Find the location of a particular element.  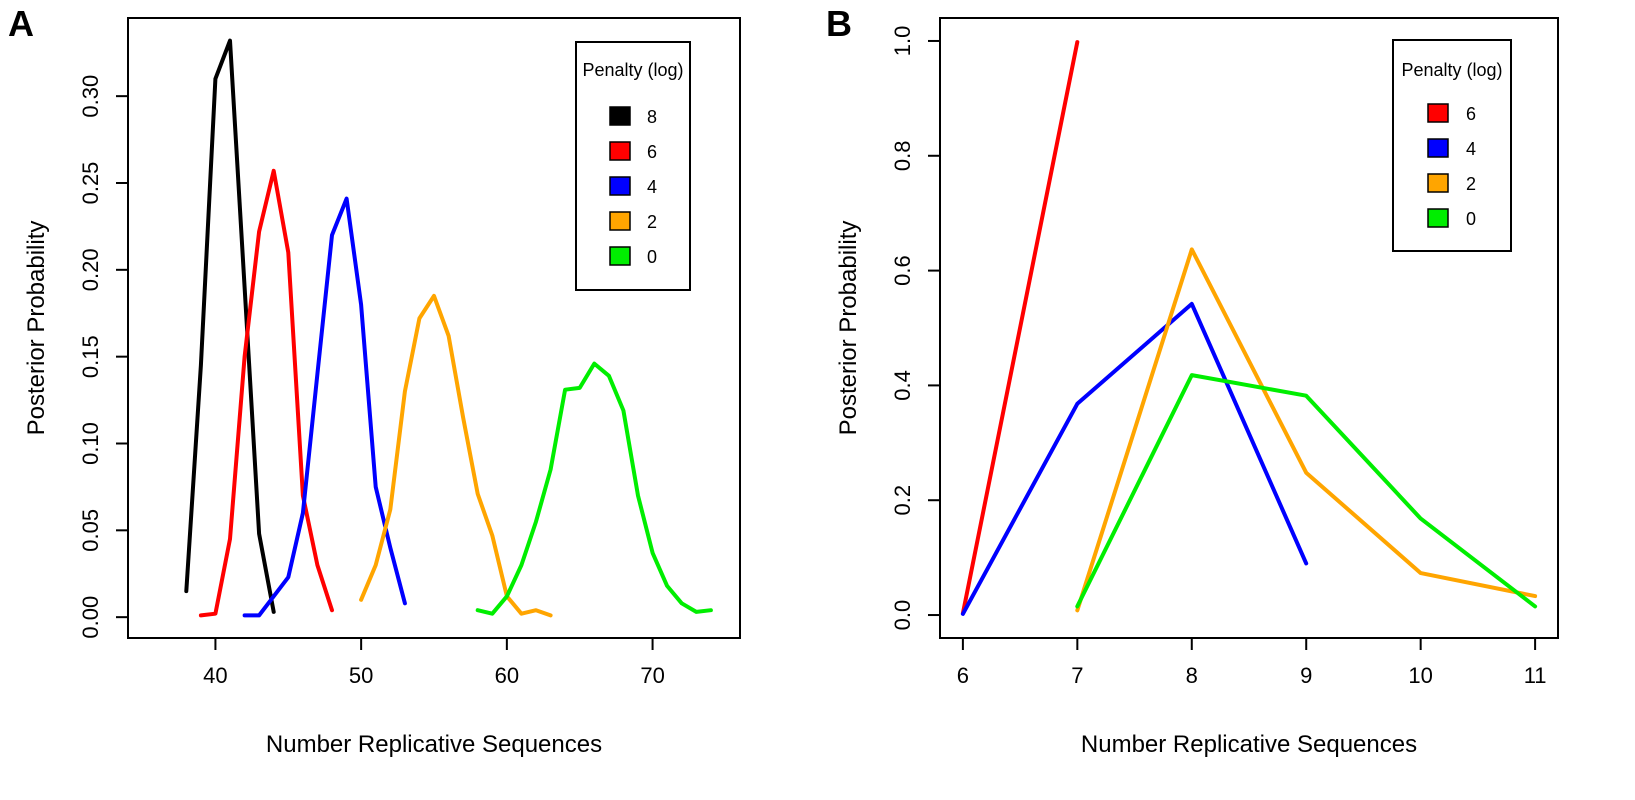

legend: Penalty (log) 8 6 4 2 0 is located at coordinates (633, 166).